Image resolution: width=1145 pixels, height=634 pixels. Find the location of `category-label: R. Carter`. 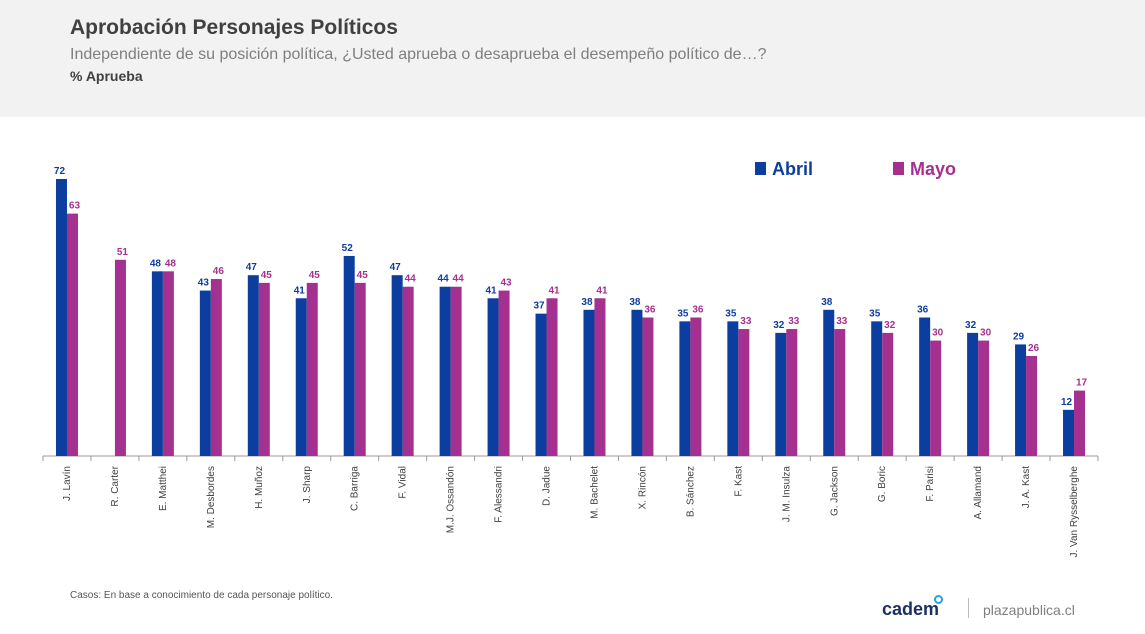

category-label: R. Carter is located at coordinates (115, 485).